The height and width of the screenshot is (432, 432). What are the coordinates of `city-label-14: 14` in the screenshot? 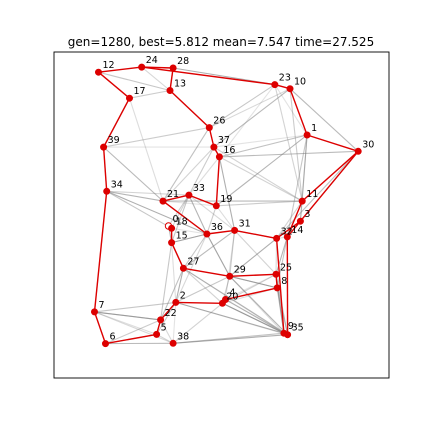 It's located at (297, 230).